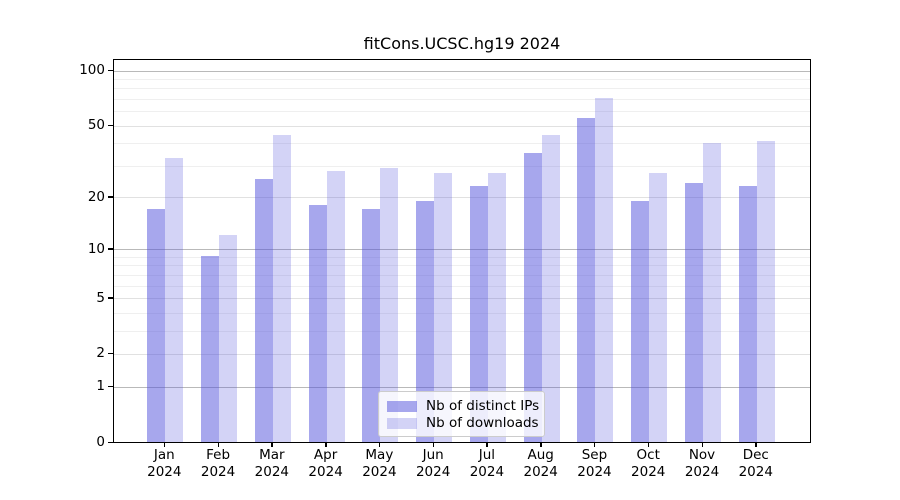 The image size is (900, 500). I want to click on x-tick-mark-jun, so click(433, 444).